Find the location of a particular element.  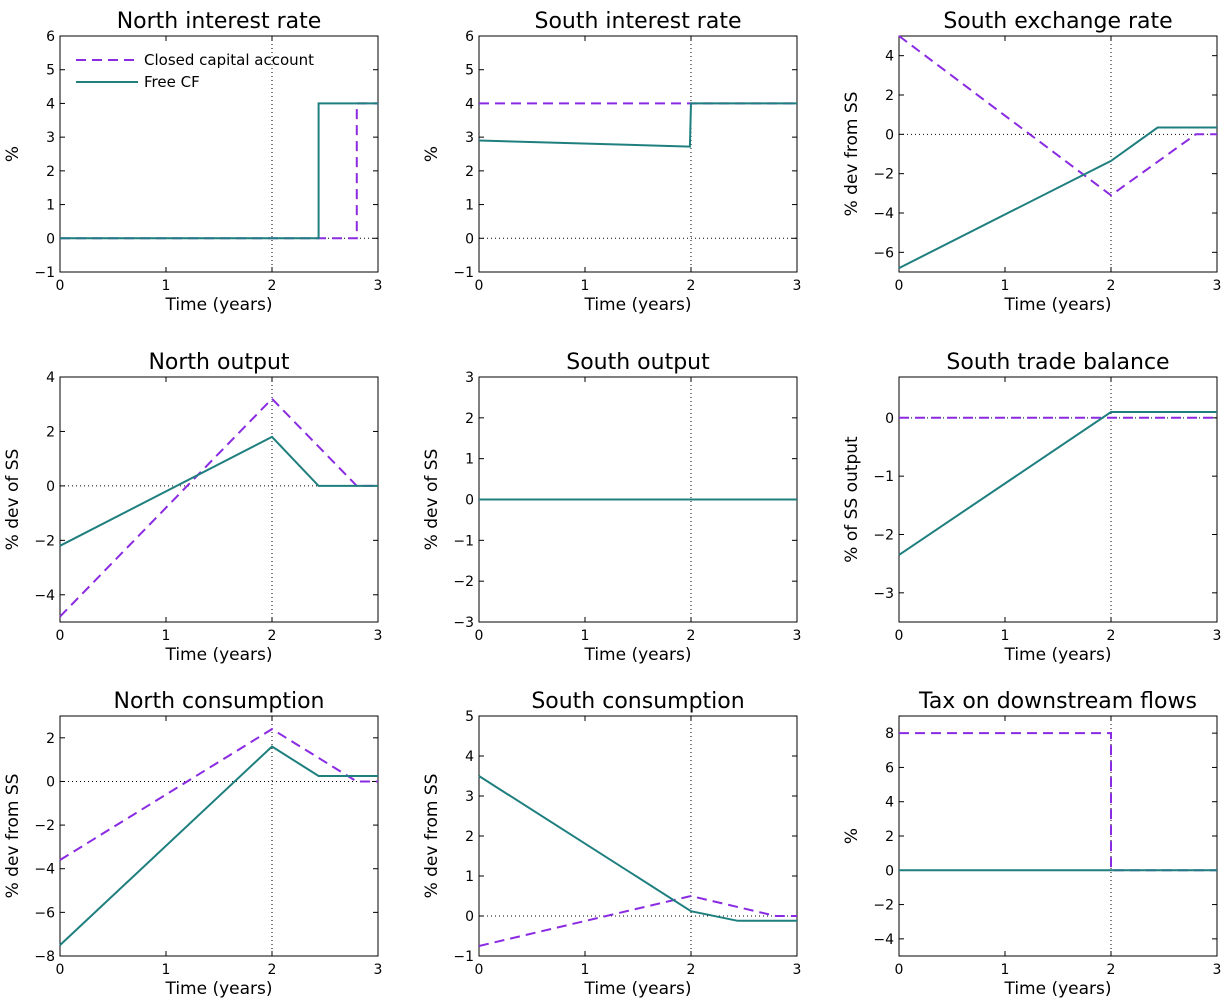

chart-title: South trade balance is located at coordinates (1057, 362).